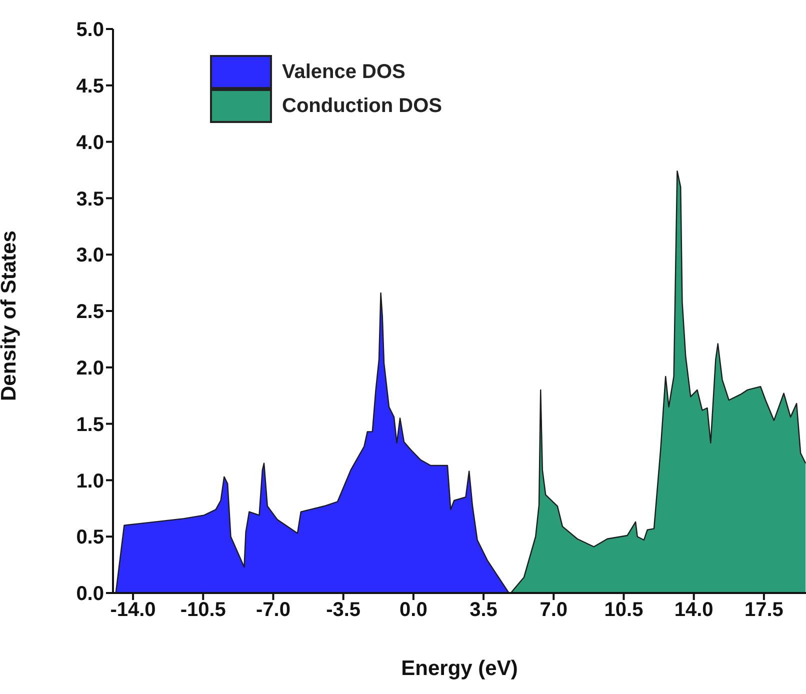 The image size is (806, 694). I want to click on y-tick-label: 0.0, so click(90, 594).